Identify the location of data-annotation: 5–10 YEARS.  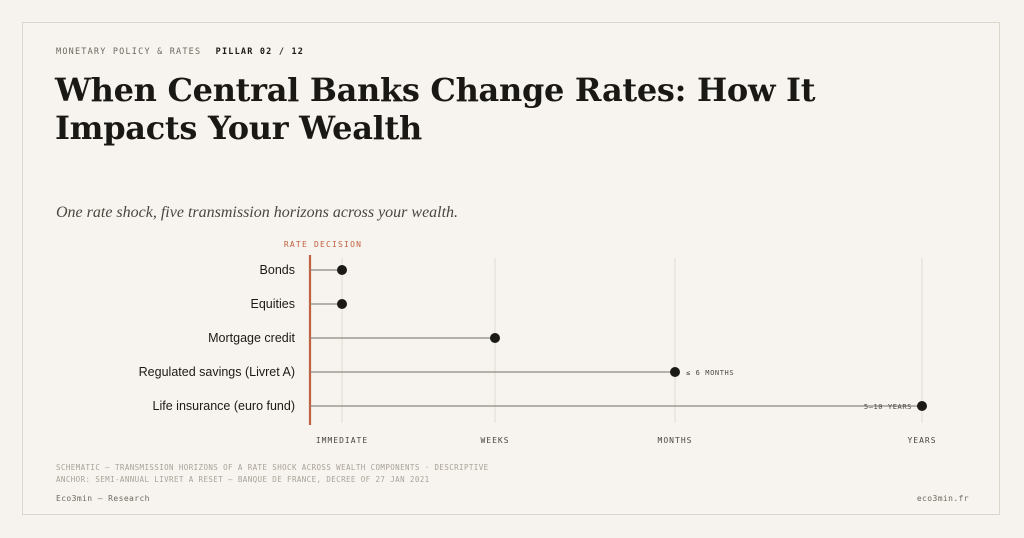
(888, 407).